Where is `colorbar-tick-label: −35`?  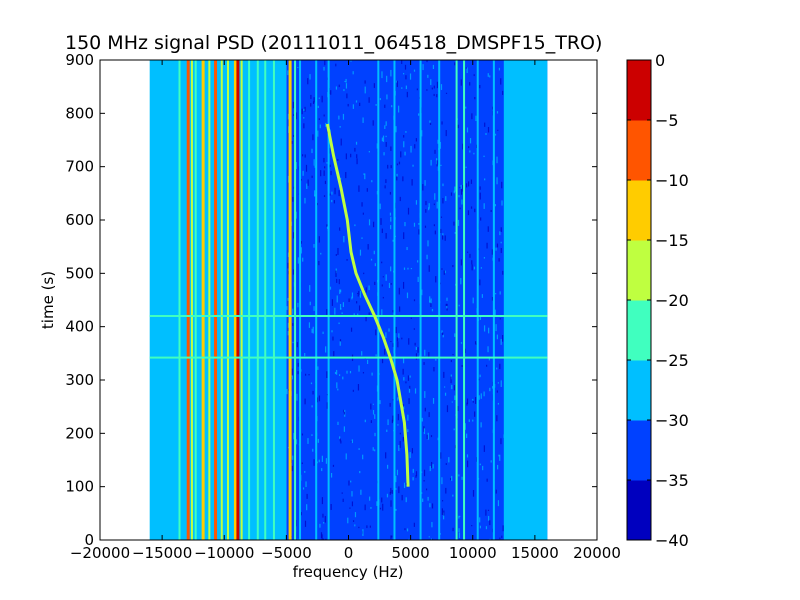
colorbar-tick-label: −35 is located at coordinates (672, 480).